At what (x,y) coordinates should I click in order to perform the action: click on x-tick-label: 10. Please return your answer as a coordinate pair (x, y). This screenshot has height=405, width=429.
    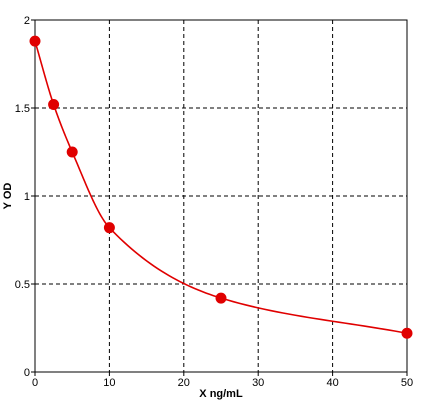
    Looking at the image, I should click on (109, 383).